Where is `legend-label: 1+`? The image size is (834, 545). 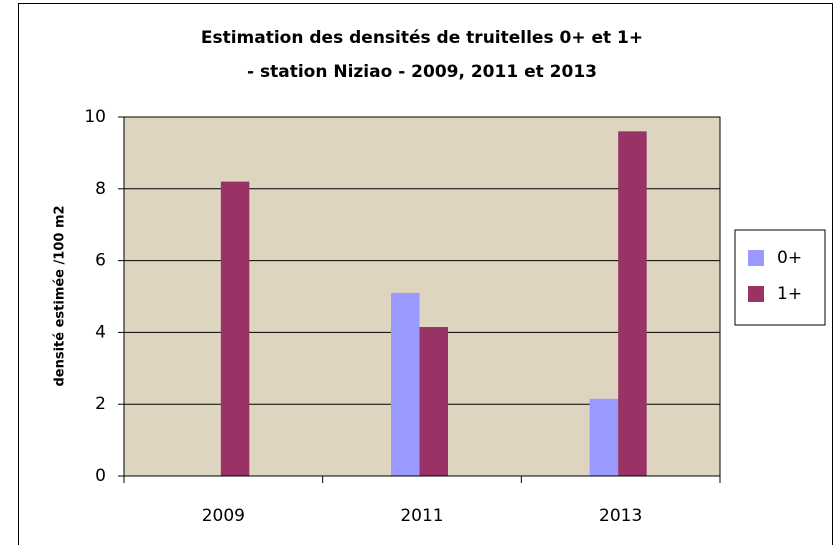
legend-label: 1+ is located at coordinates (789, 294).